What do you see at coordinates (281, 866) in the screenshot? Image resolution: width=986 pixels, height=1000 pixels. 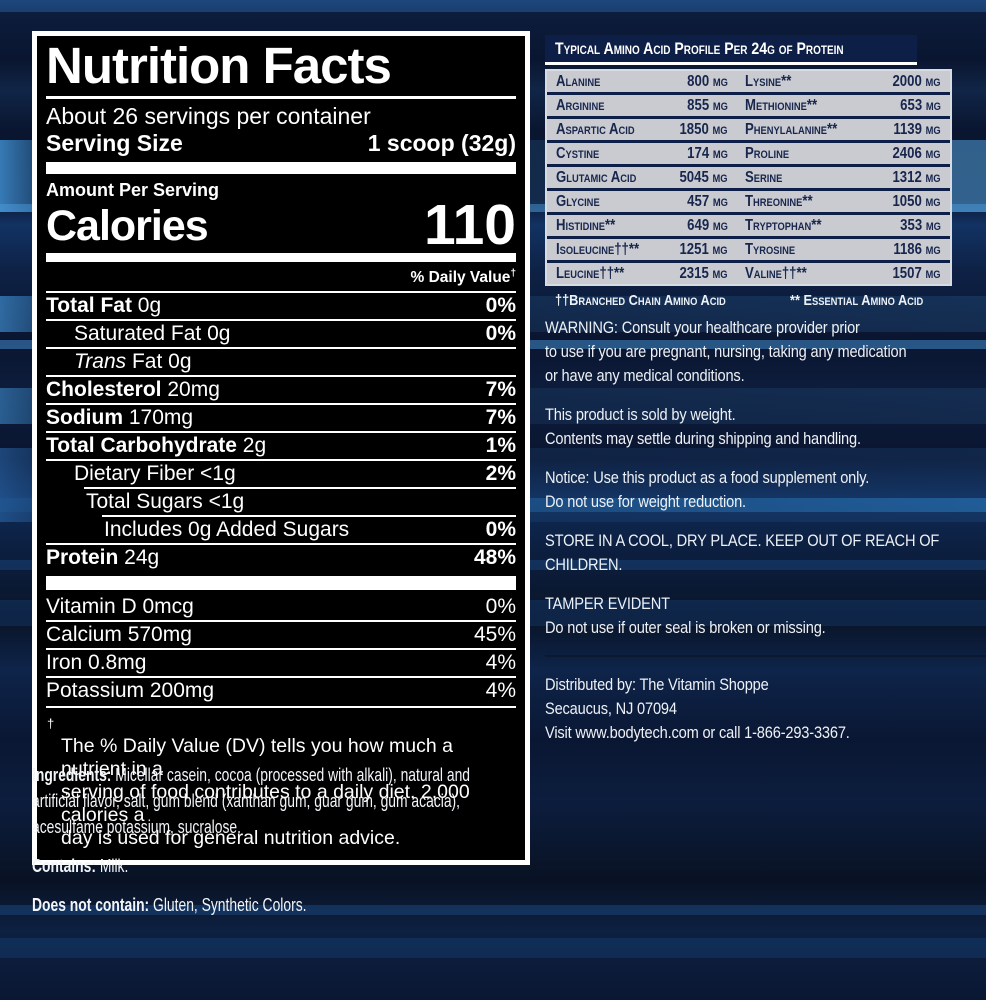 I see `contains-paragraph: Contains: Milk.` at bounding box center [281, 866].